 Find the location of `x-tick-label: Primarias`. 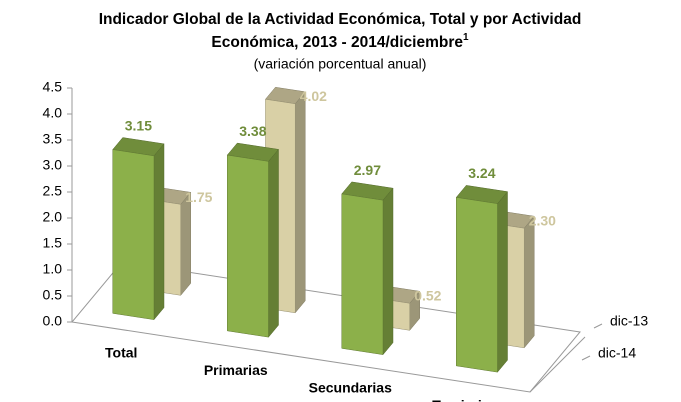

x-tick-label: Primarias is located at coordinates (236, 370).